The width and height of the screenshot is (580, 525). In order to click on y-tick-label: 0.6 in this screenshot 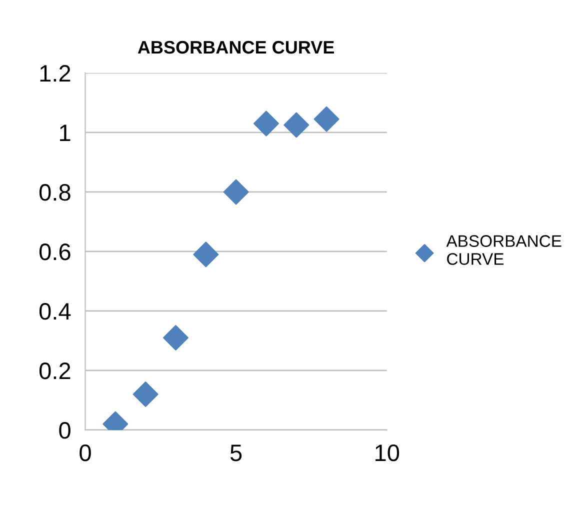, I will do `click(54, 252)`.